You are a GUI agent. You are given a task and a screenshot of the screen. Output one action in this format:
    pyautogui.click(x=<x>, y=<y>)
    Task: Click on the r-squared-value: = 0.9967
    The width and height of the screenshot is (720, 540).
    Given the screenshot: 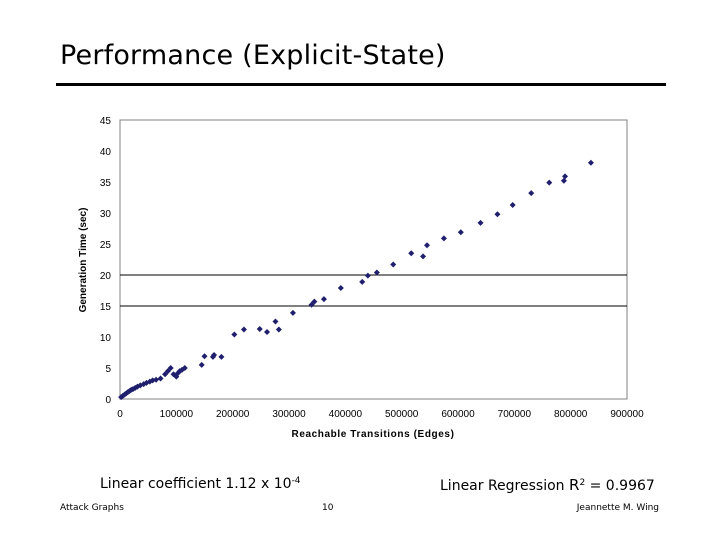 What is the action you would take?
    pyautogui.click(x=620, y=486)
    